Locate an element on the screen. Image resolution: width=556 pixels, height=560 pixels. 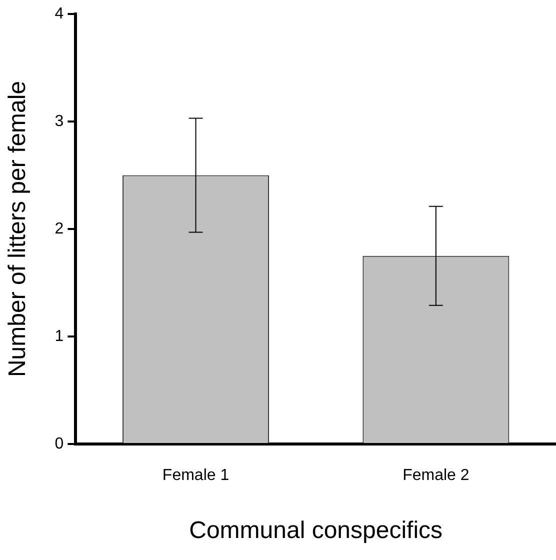
x-axis-title: Communal conspecifics is located at coordinates (316, 530).